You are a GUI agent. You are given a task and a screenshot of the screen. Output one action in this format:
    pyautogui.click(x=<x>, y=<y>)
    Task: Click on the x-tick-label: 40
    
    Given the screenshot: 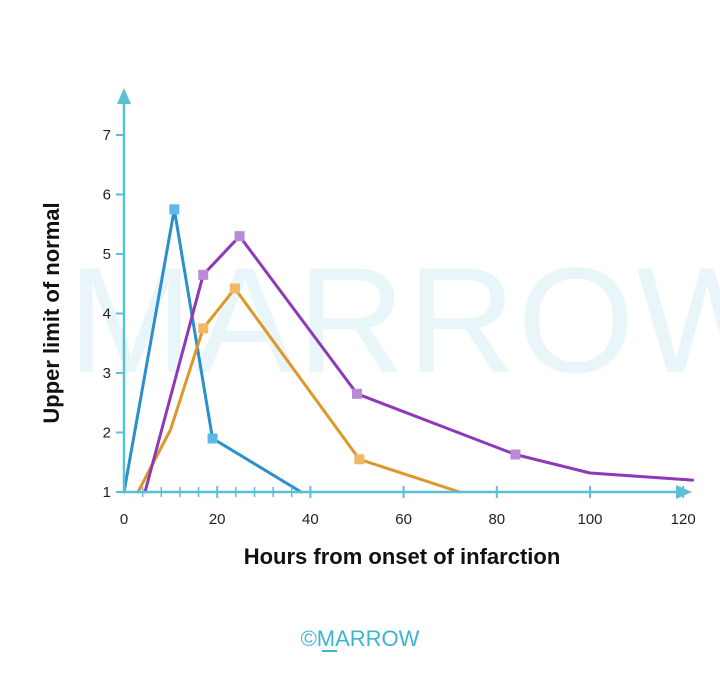 What is the action you would take?
    pyautogui.click(x=310, y=519)
    